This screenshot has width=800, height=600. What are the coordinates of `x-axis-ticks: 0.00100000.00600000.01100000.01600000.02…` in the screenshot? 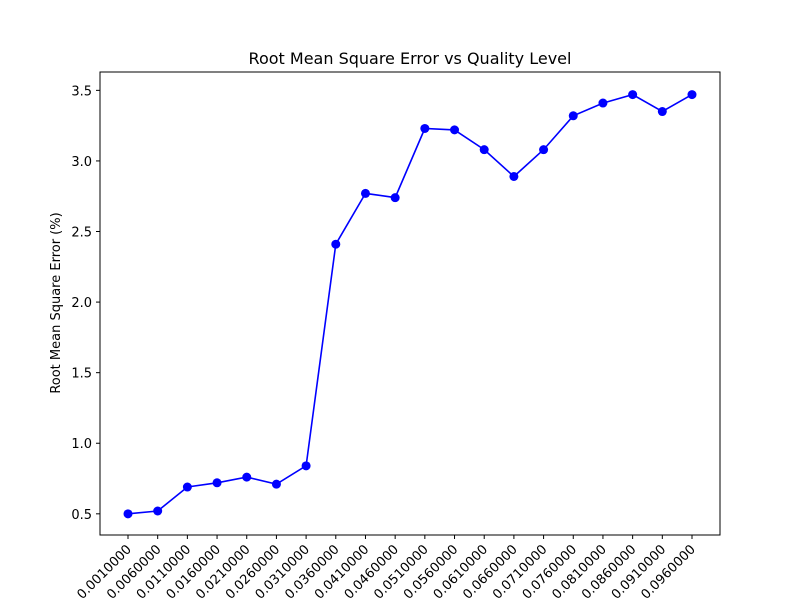 It's located at (387, 567).